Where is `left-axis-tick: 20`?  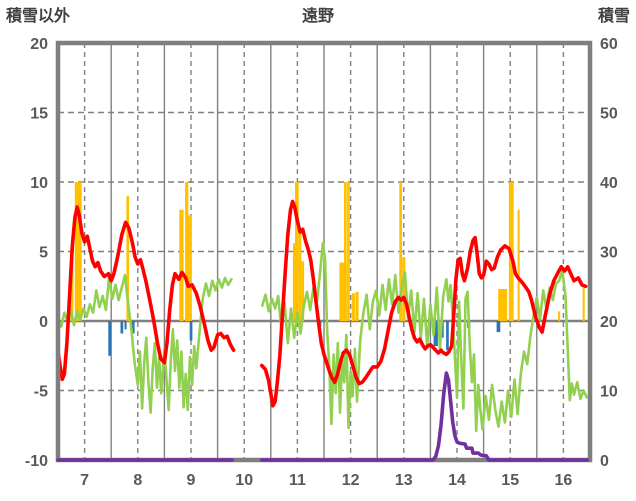 left-axis-tick: 20 is located at coordinates (39, 44).